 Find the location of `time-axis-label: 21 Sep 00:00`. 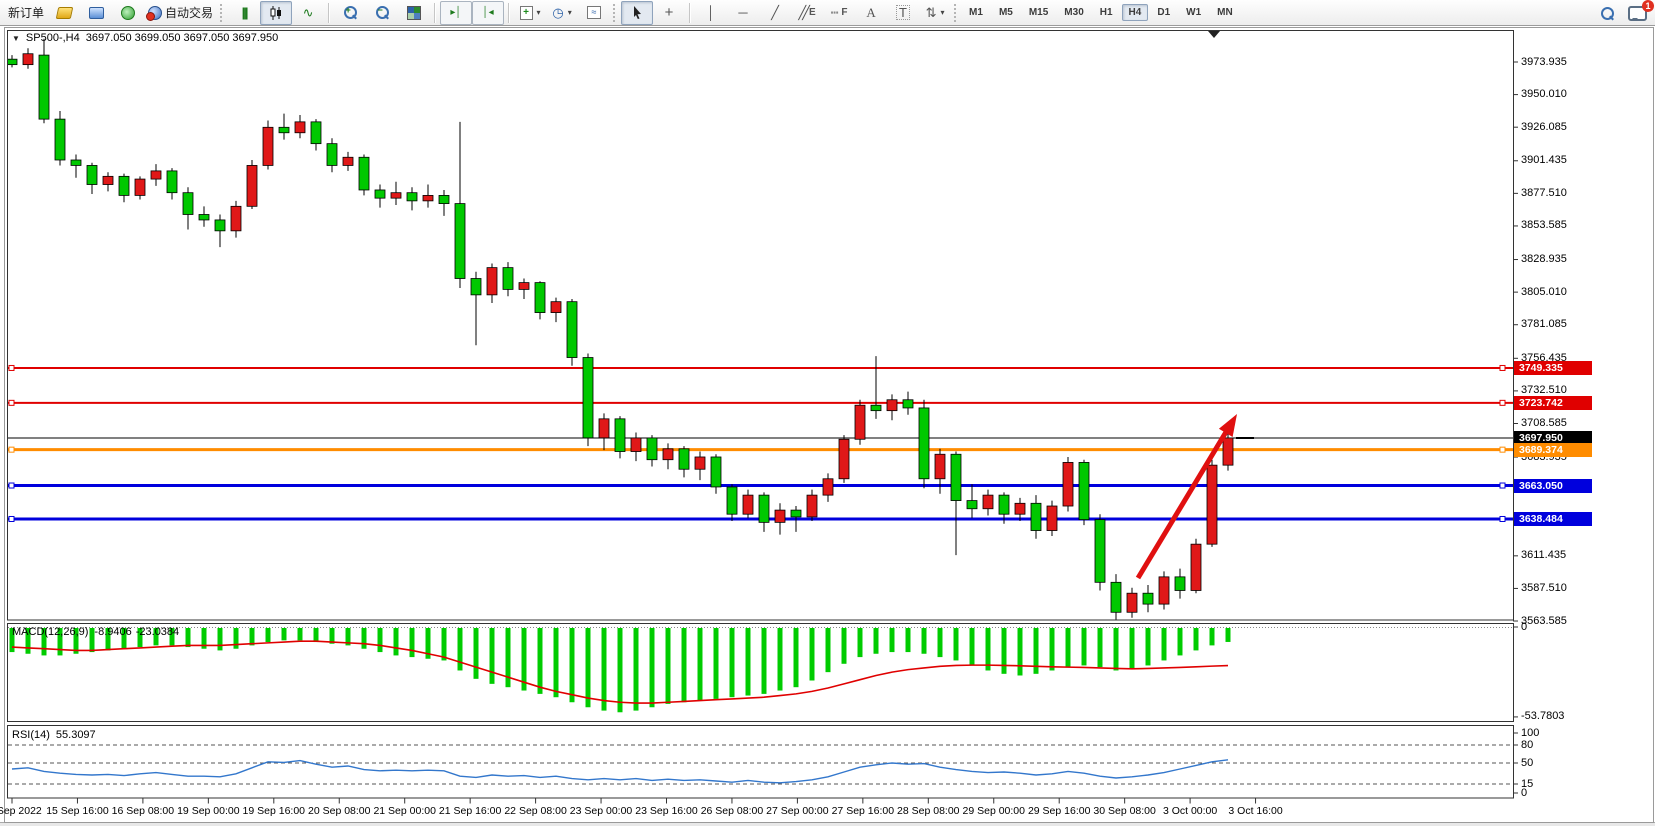

time-axis-label: 21 Sep 00:00 is located at coordinates (404, 811).